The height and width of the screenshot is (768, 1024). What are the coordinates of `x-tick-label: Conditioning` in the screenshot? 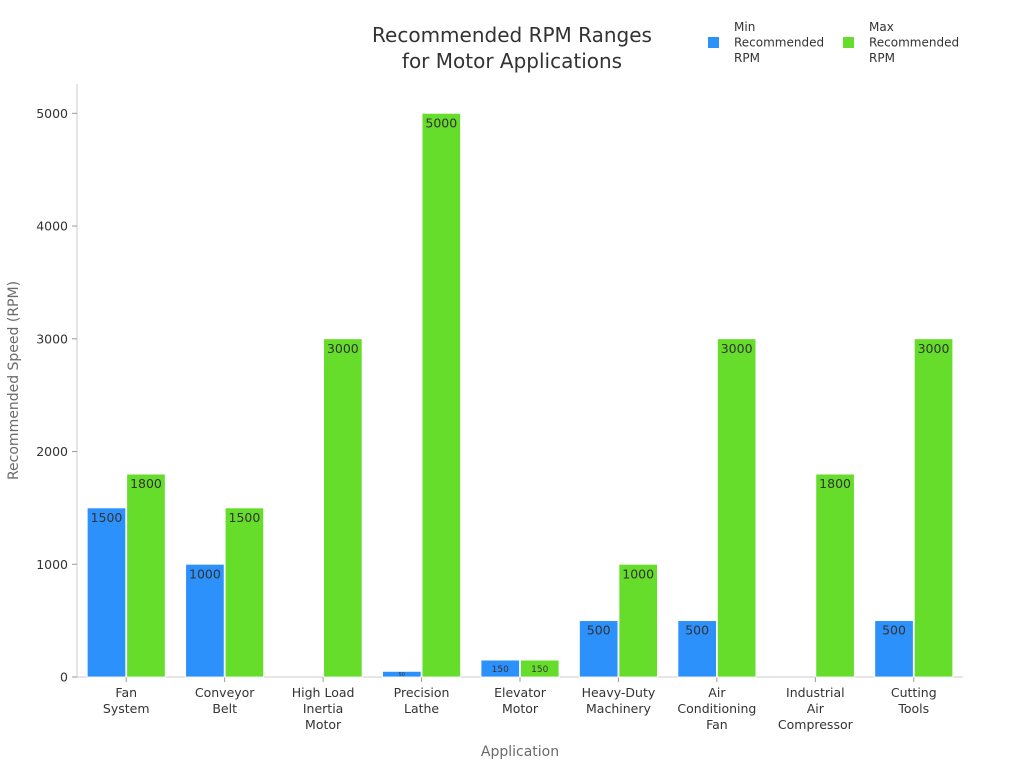 It's located at (716, 708).